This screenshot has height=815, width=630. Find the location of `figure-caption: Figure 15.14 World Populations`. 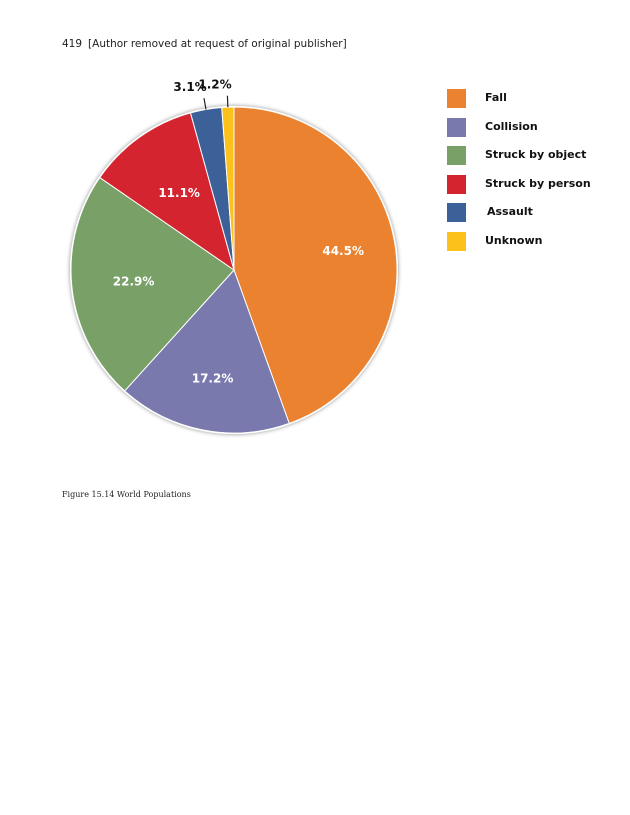

figure-caption: Figure 15.14 World Populations is located at coordinates (126, 494).